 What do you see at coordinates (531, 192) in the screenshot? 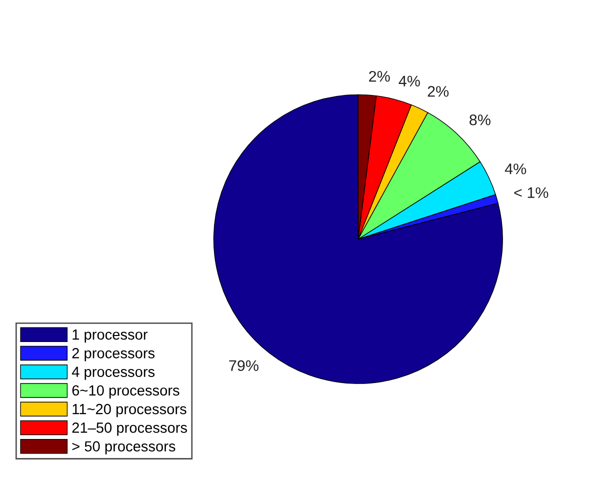
I see `data-label: < 1%` at bounding box center [531, 192].